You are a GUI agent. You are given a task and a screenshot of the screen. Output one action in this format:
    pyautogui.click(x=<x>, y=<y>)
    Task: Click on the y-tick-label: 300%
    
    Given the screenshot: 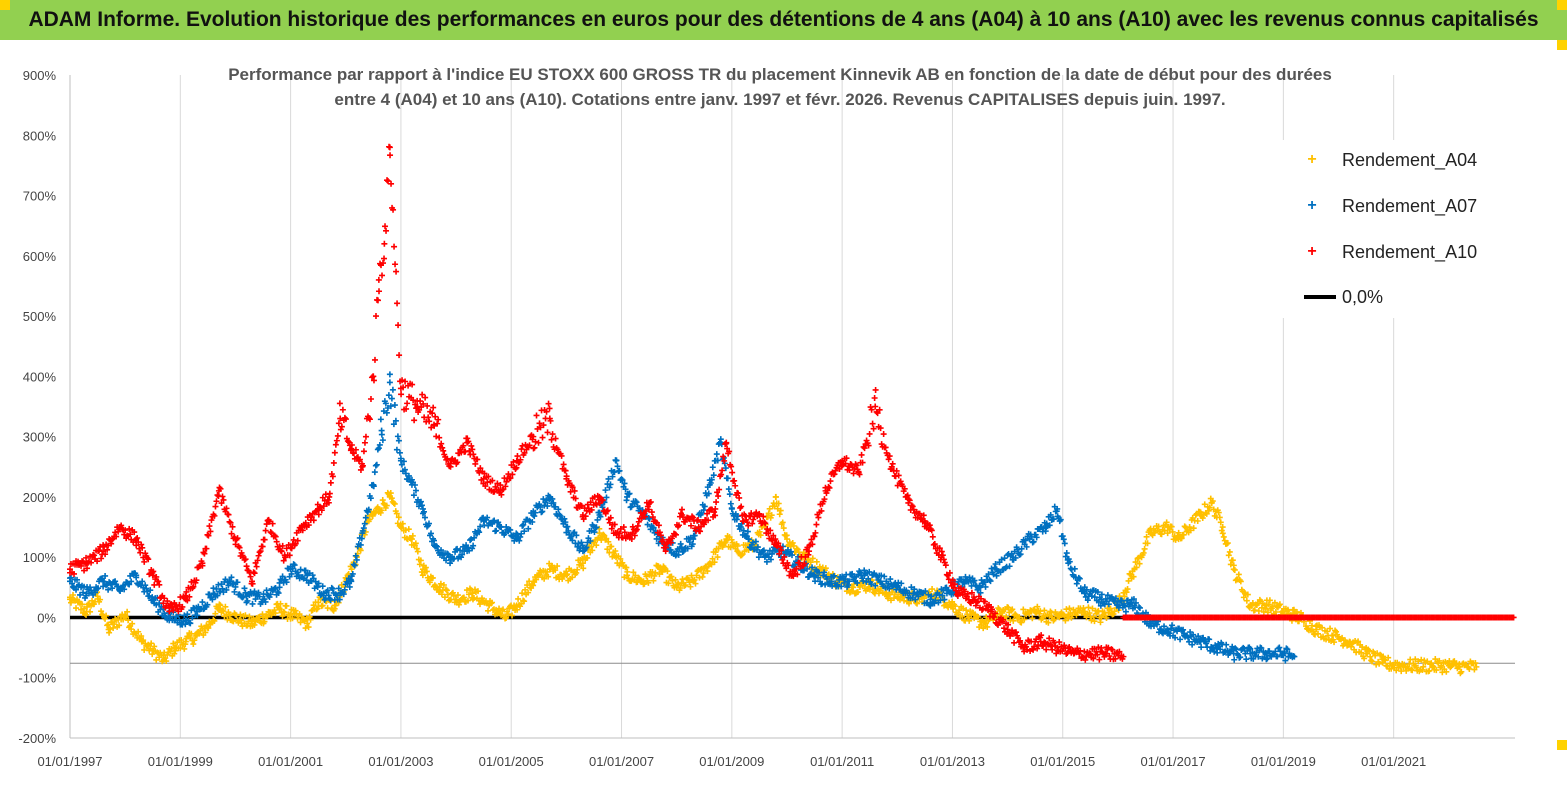 What is the action you would take?
    pyautogui.click(x=40, y=437)
    